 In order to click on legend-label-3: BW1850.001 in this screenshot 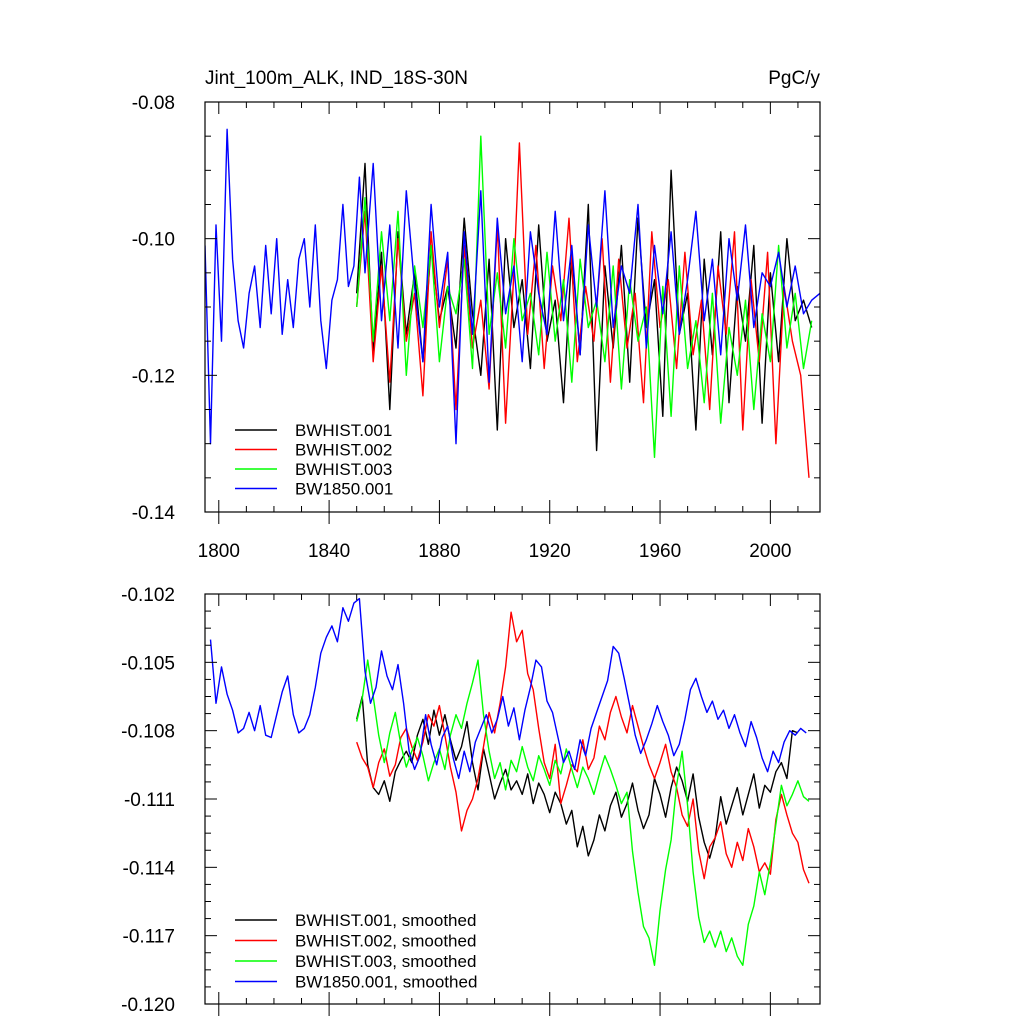, I will do `click(344, 489)`.